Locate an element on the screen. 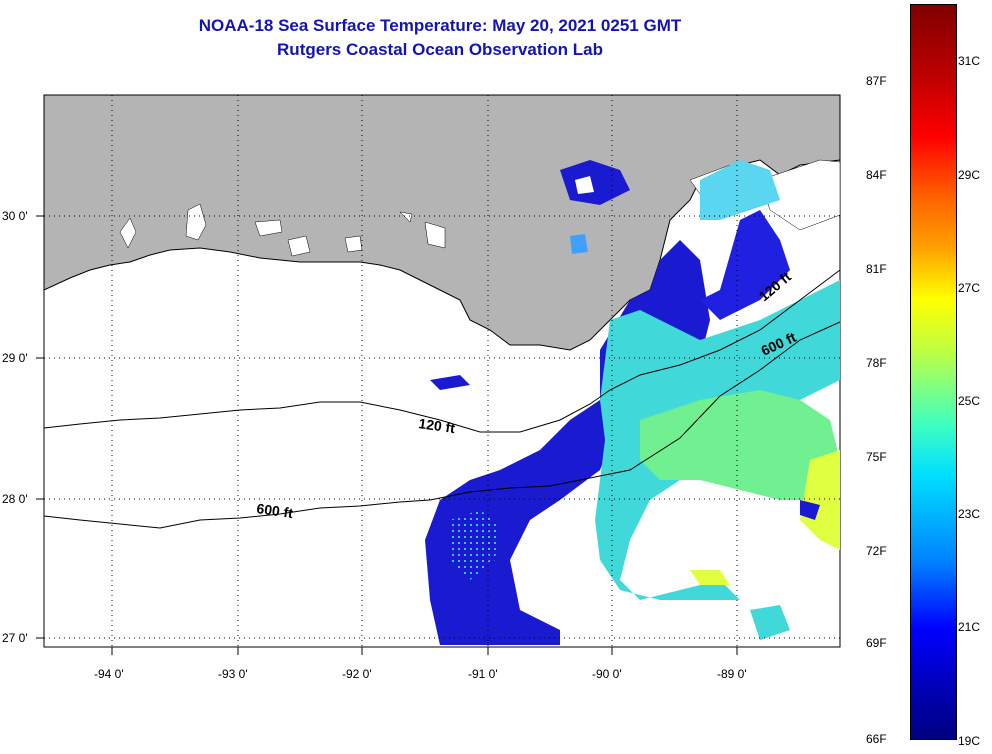 The height and width of the screenshot is (754, 992). sst-patch-green is located at coordinates (740, 445).